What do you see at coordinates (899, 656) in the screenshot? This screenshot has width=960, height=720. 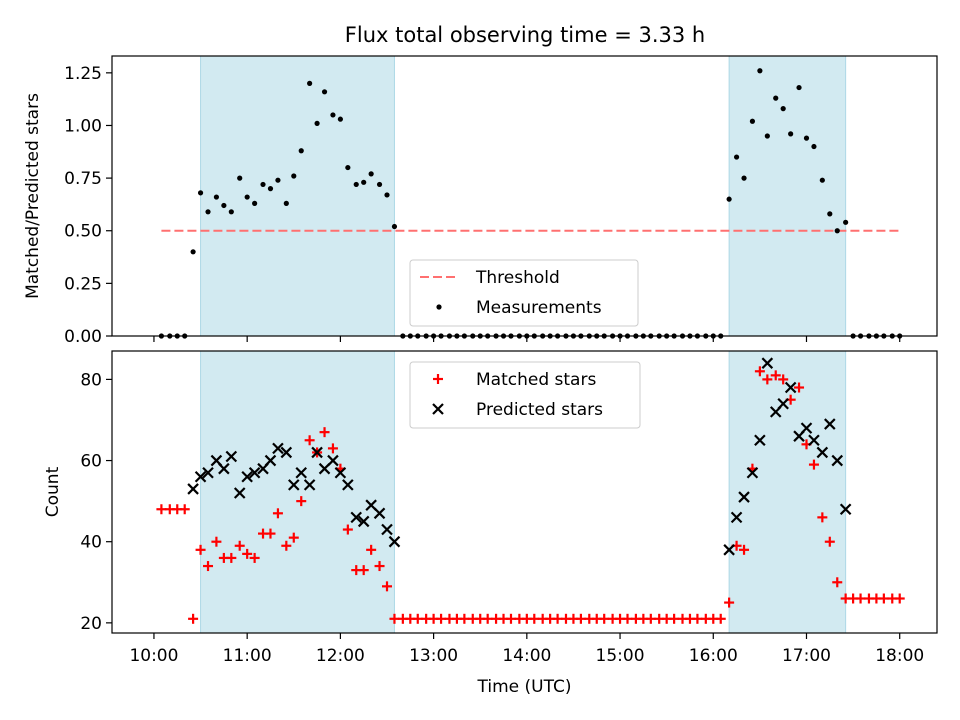 I see `x-tick-label: 18:00` at bounding box center [899, 656].